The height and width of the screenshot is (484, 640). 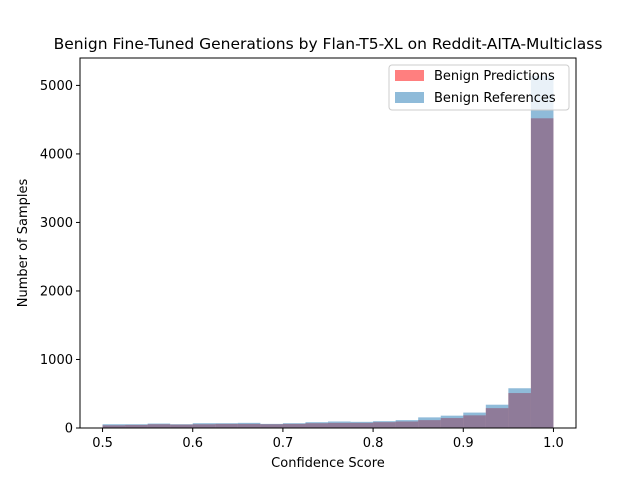 What do you see at coordinates (192, 443) in the screenshot?
I see `x-tick-label: 0.6` at bounding box center [192, 443].